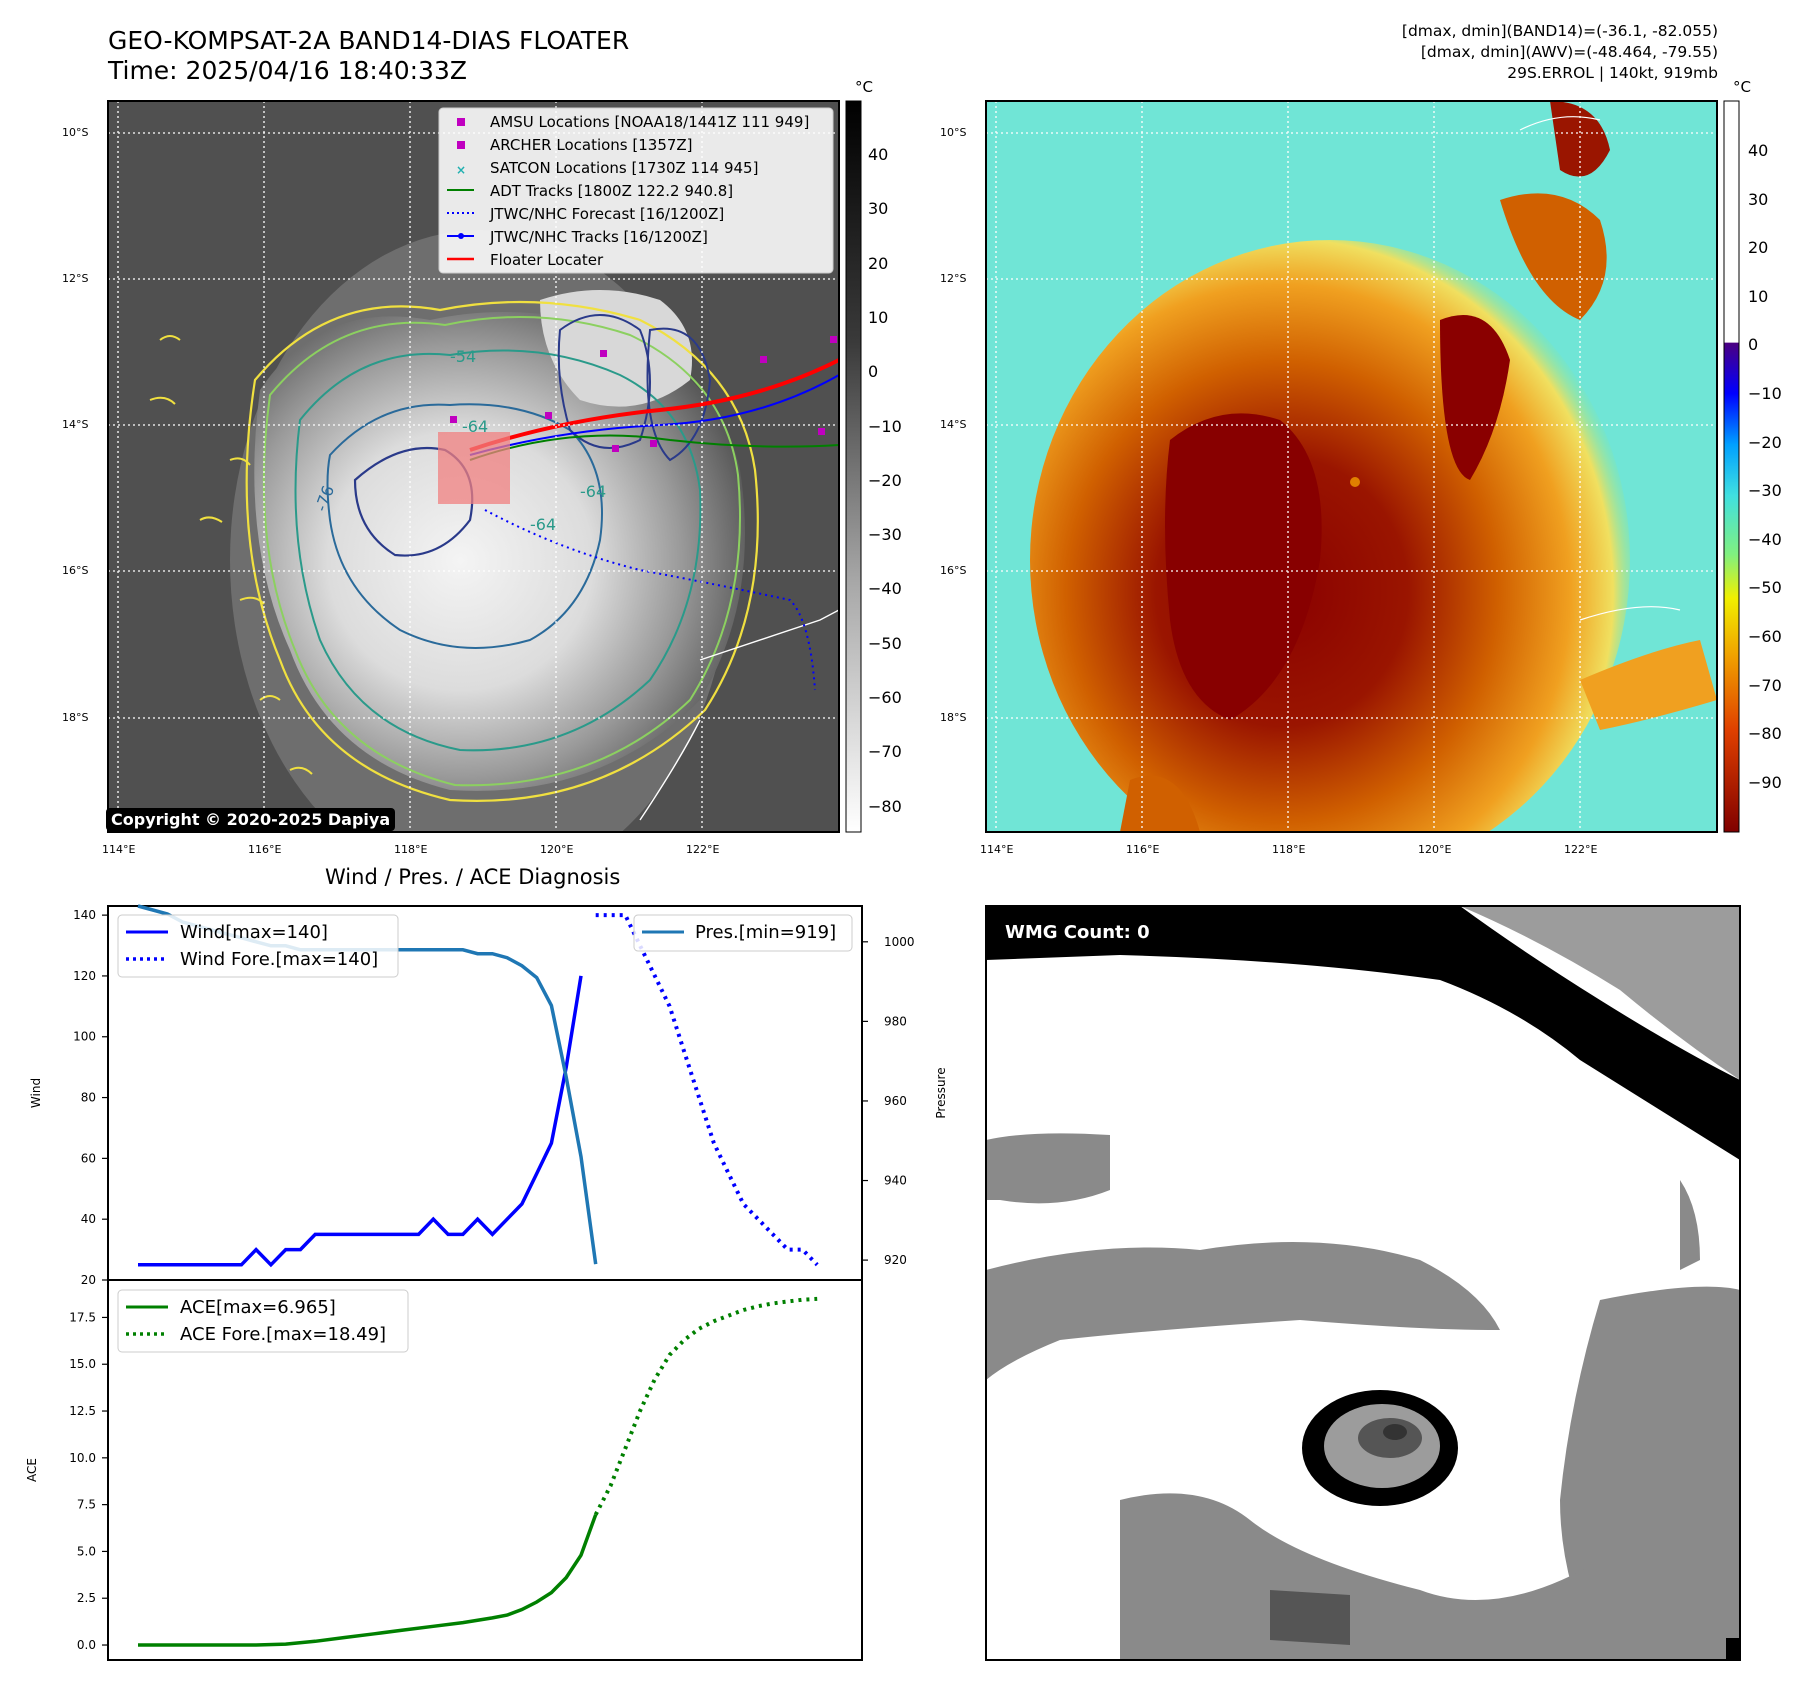 This screenshot has width=1801, height=1690. Describe the element at coordinates (895, 1021) in the screenshot. I see `axis-tick-label: 980` at that location.